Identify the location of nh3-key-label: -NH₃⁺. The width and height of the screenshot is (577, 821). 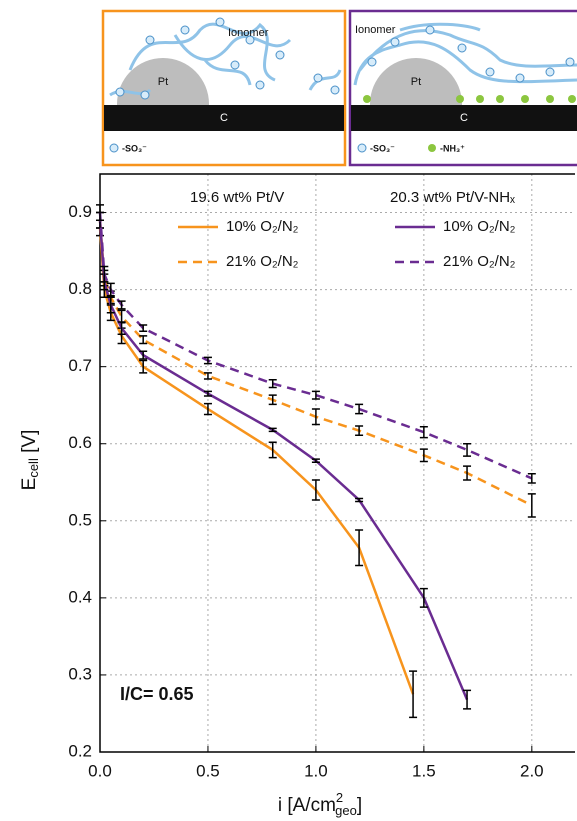
(452, 148).